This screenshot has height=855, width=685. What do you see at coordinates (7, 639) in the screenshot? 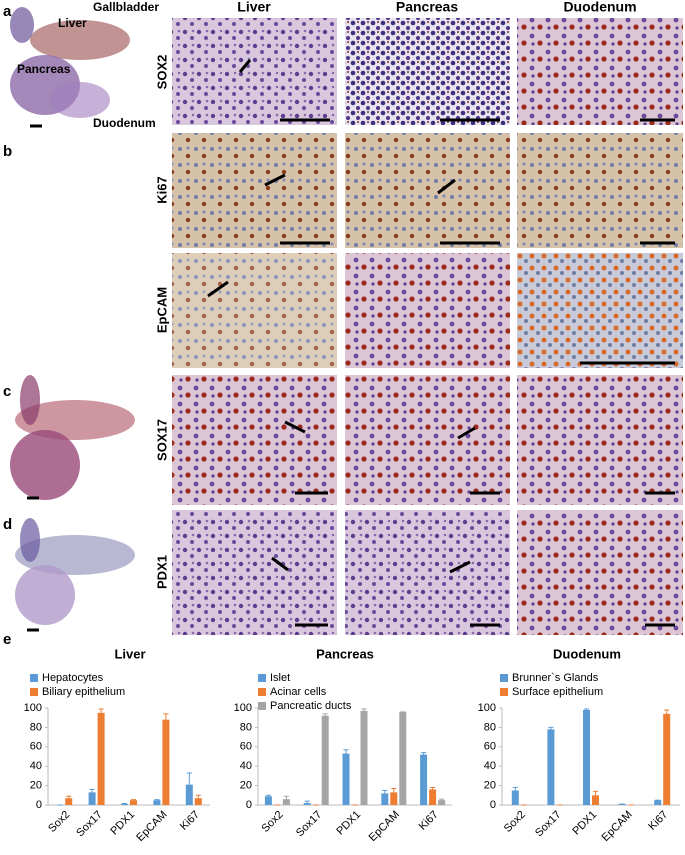
I see `panel-label: e` at bounding box center [7, 639].